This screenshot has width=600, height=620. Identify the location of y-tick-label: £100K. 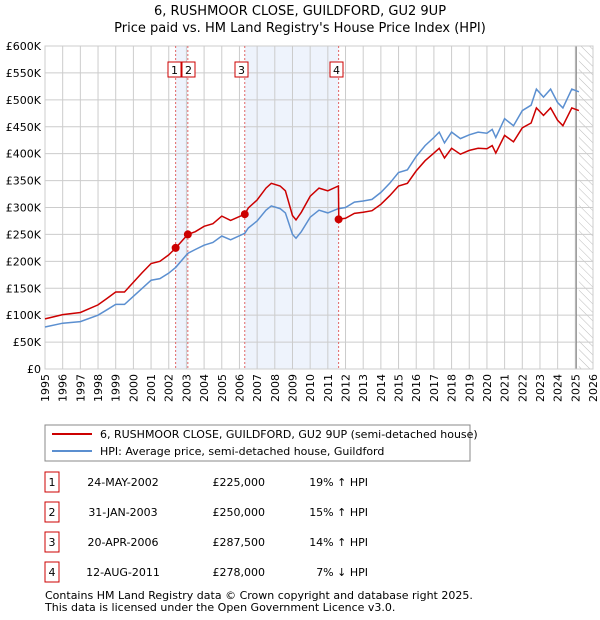
(24, 315).